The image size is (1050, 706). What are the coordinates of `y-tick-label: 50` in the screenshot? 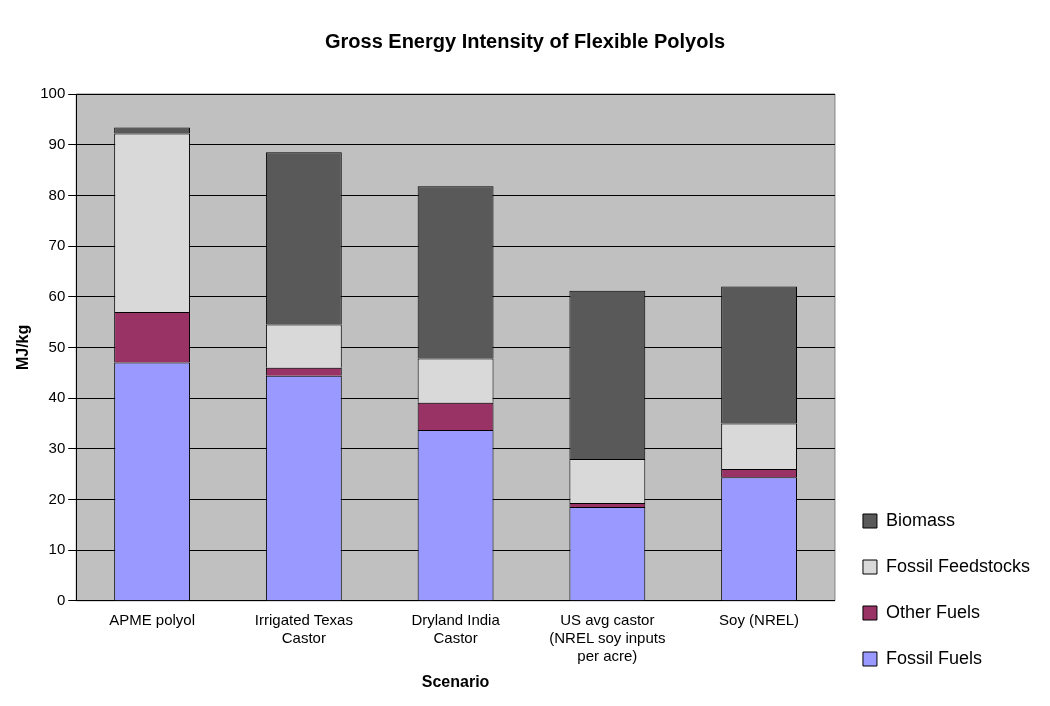 It's located at (57, 346).